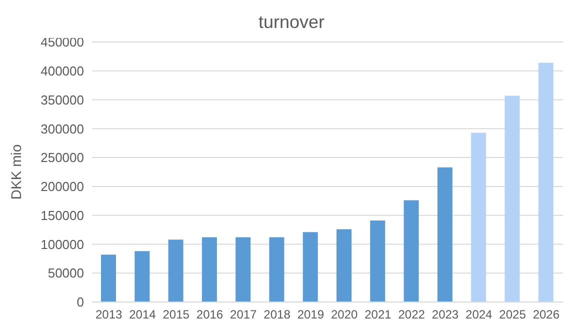  I want to click on y-tick-label: 400000, so click(62, 71).